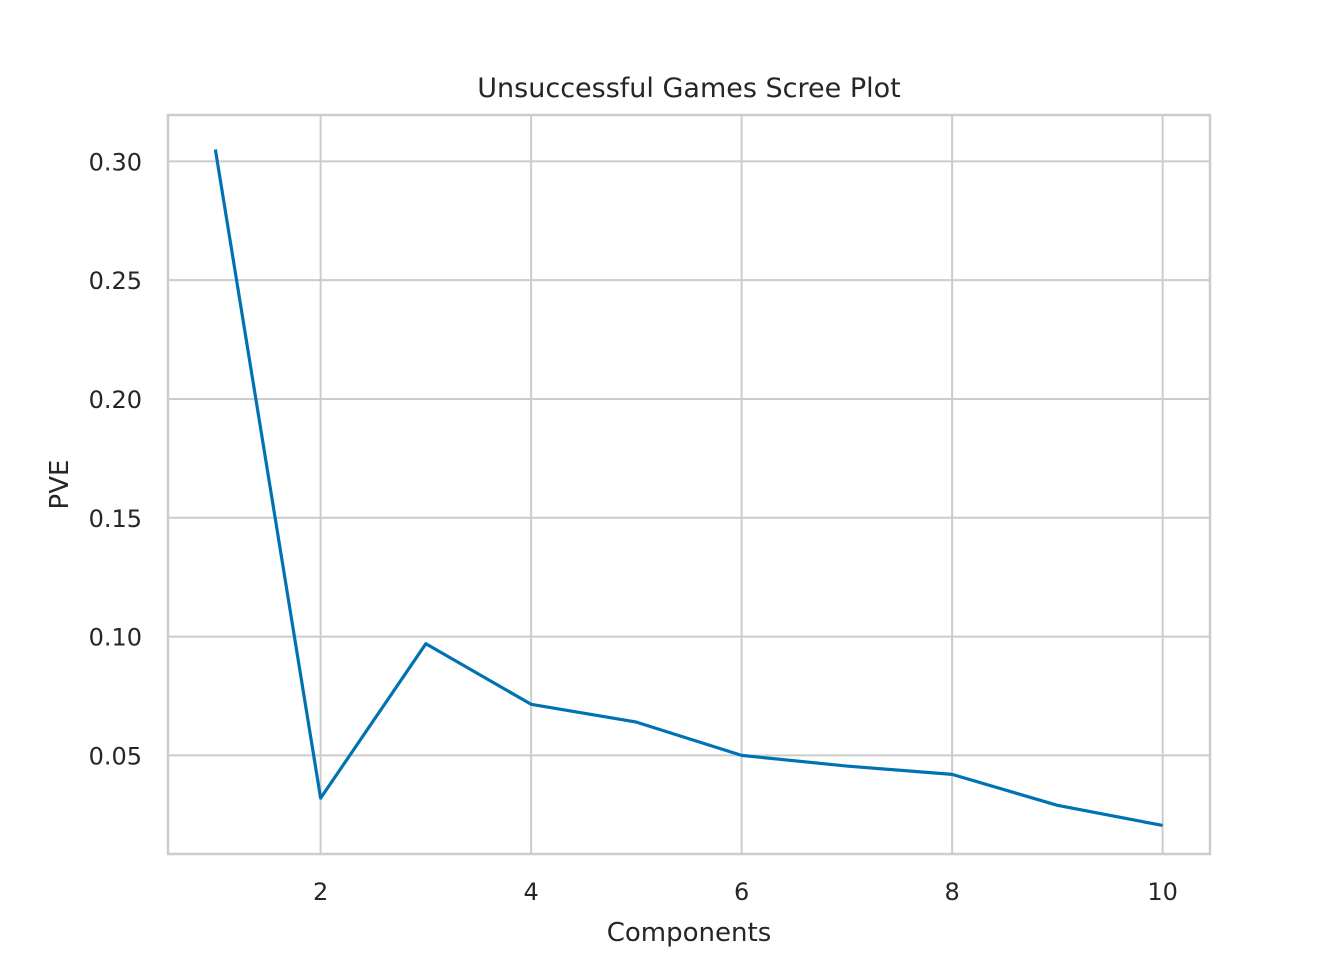  Describe the element at coordinates (115, 162) in the screenshot. I see `y-tick-label: 0.30` at that location.